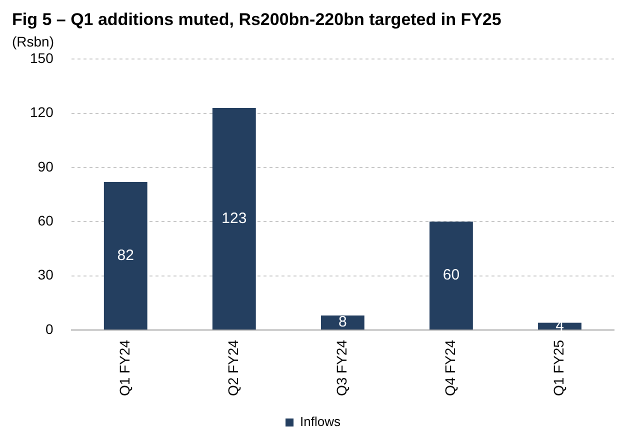 The height and width of the screenshot is (447, 632). Describe the element at coordinates (233, 368) in the screenshot. I see `x-tick-label: Q2 FY24` at that location.